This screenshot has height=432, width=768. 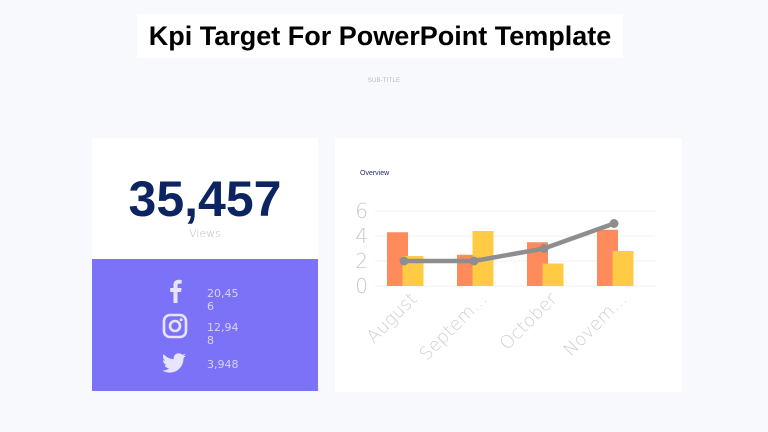 What do you see at coordinates (509, 242) in the screenshot?
I see `line-series` at bounding box center [509, 242].